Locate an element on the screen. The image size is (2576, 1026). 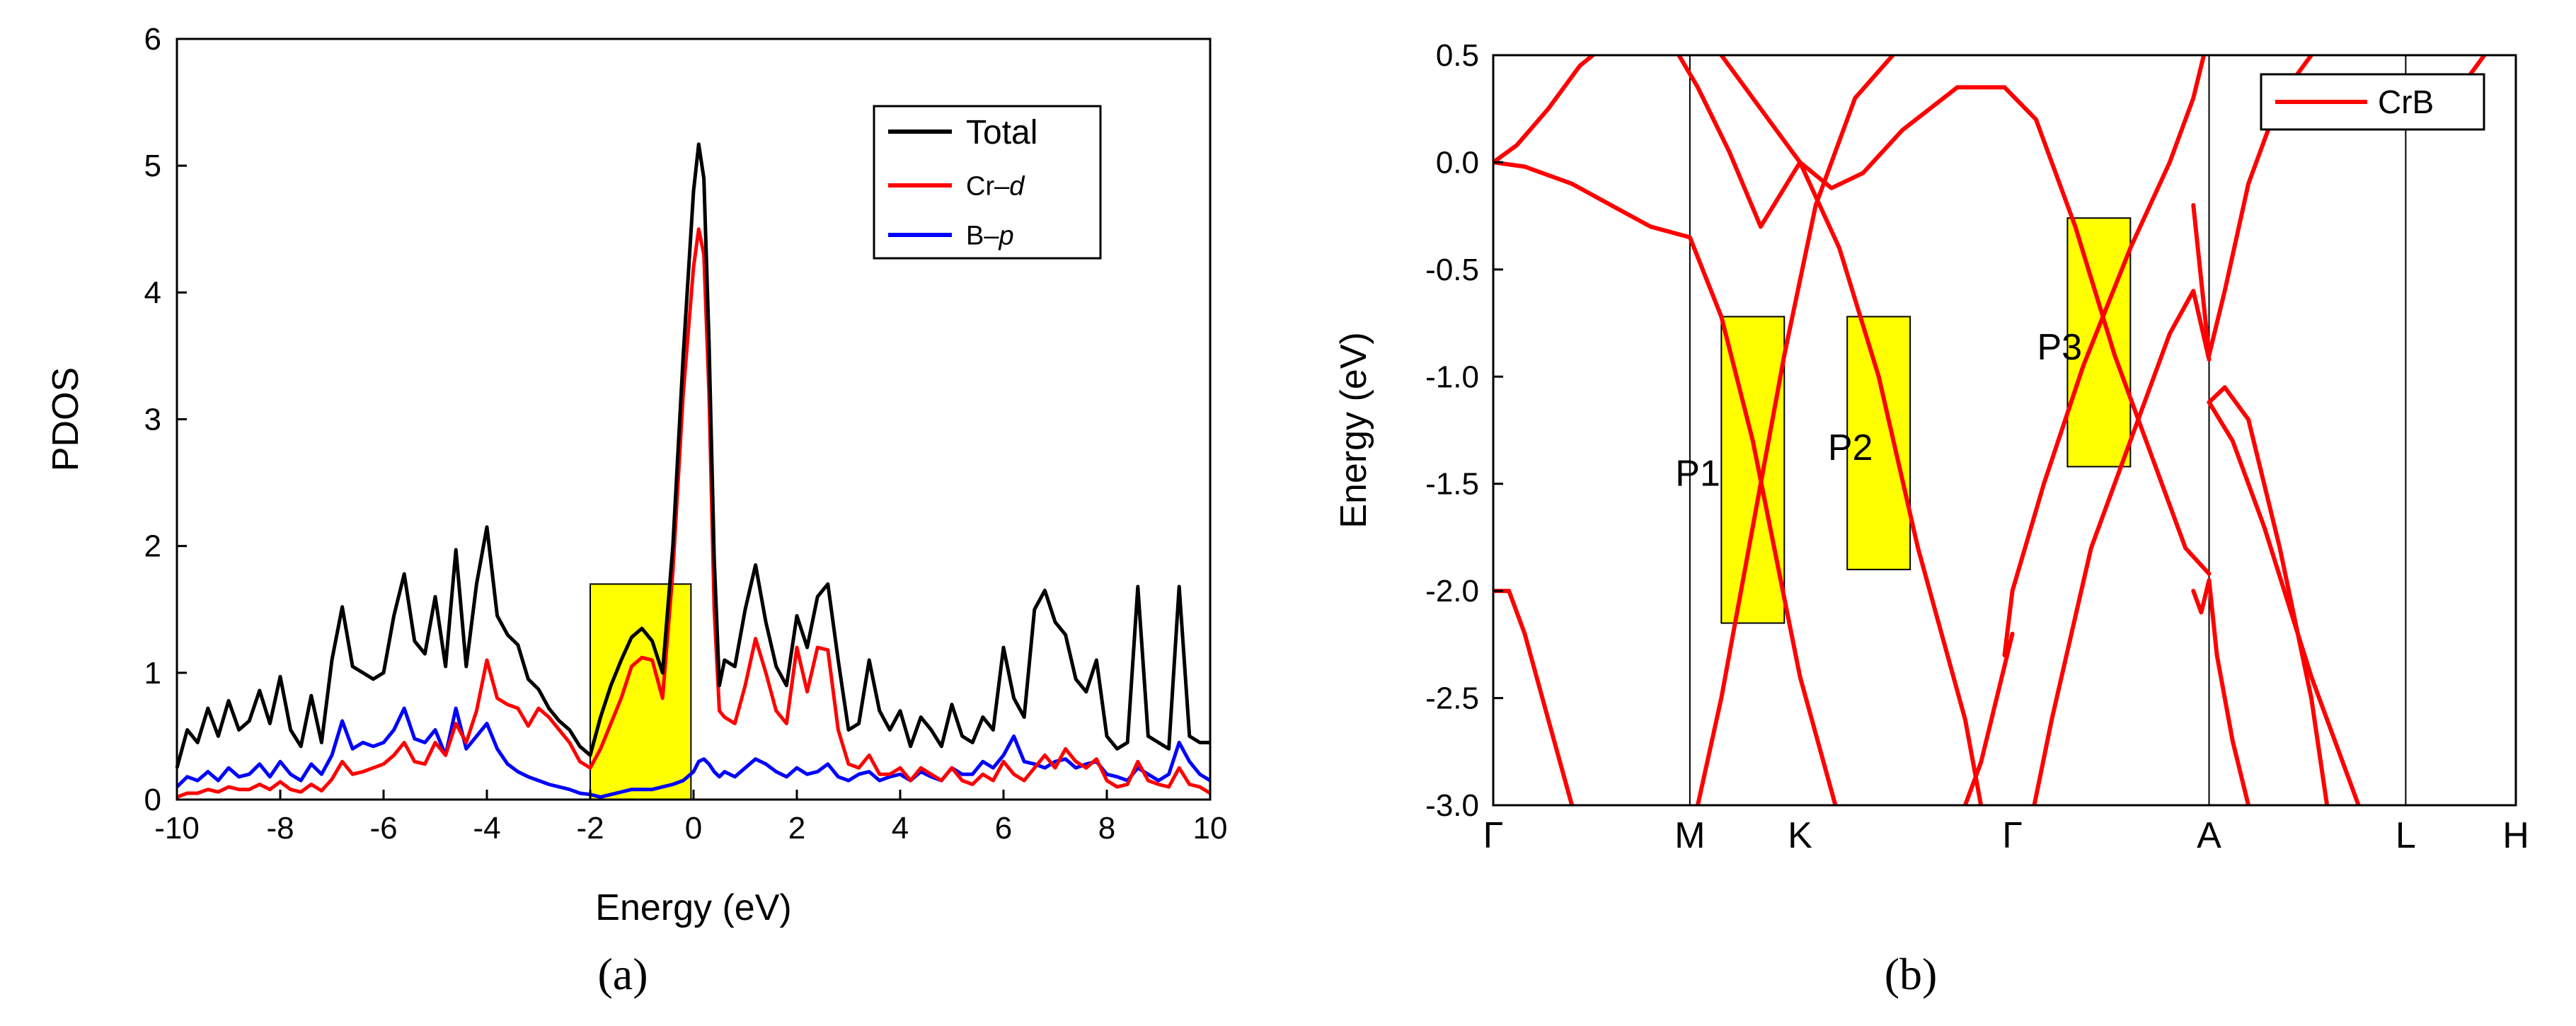
y-tick-label: 4 is located at coordinates (153, 292).